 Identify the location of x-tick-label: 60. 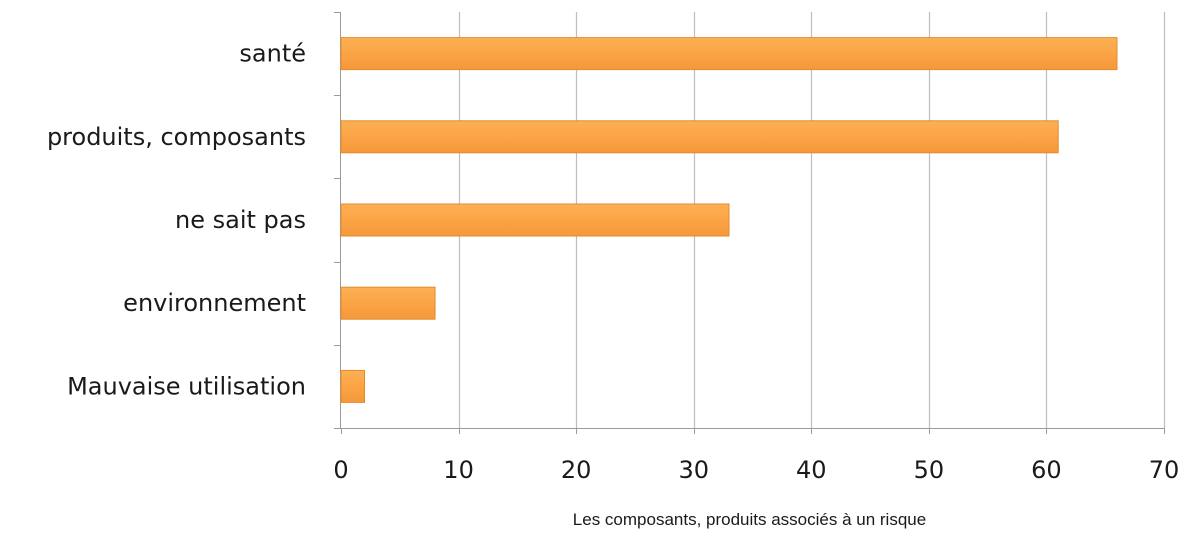
(1046, 470).